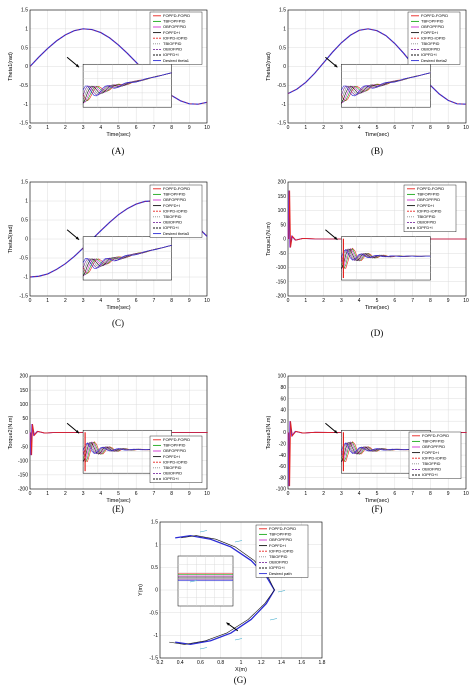 The height and width of the screenshot is (691, 474). What do you see at coordinates (24, 48) in the screenshot?
I see `y-tick-label: 0.5` at bounding box center [24, 48].